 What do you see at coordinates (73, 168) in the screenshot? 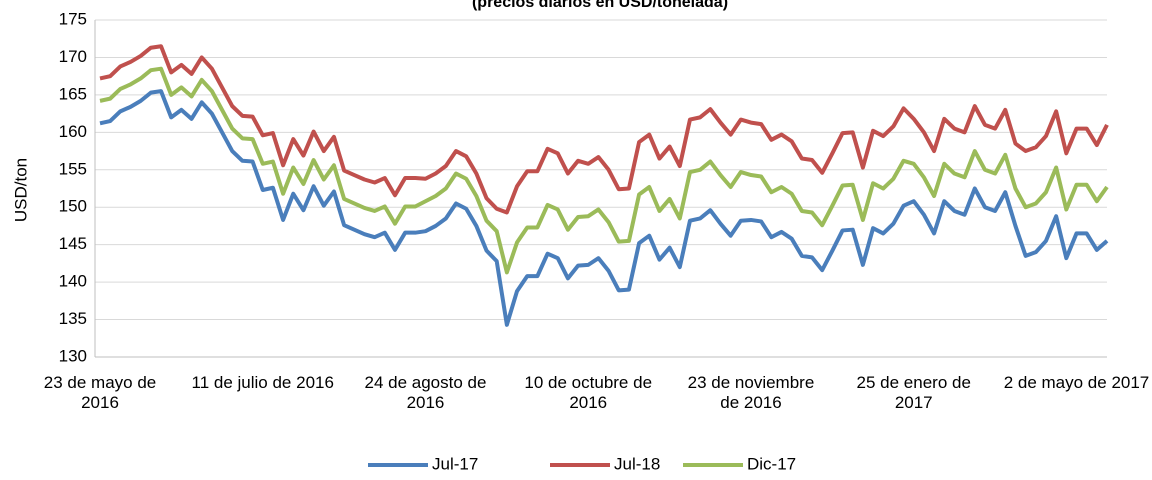
I see `y-tick-label: 155` at bounding box center [73, 168].